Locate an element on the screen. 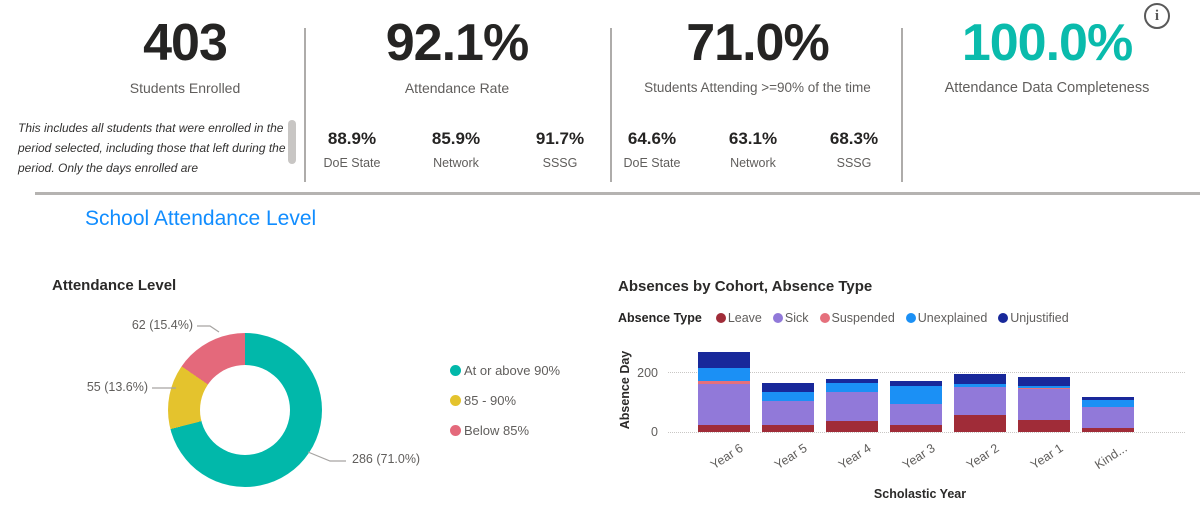 This screenshot has height=521, width=1200. legend-item: Sick is located at coordinates (790, 318).